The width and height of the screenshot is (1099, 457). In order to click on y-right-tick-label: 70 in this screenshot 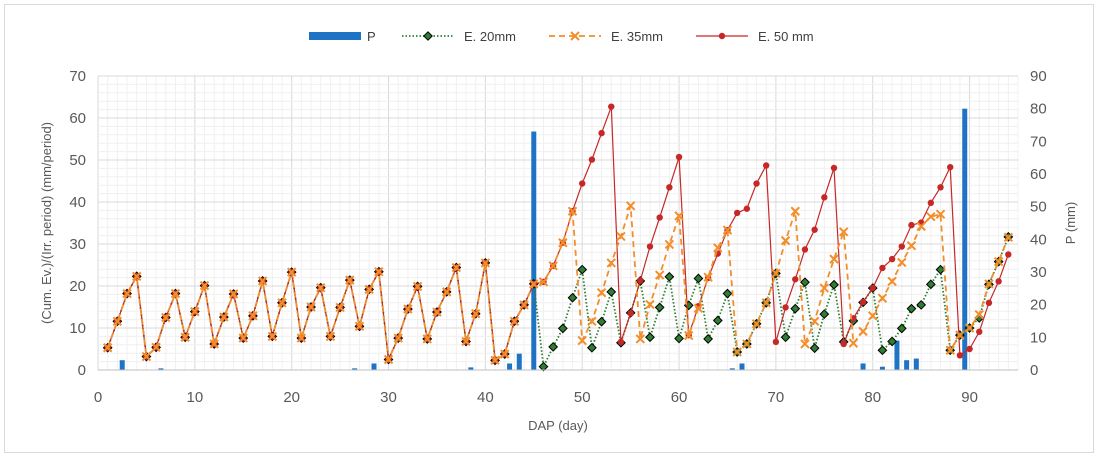, I will do `click(1038, 141)`.